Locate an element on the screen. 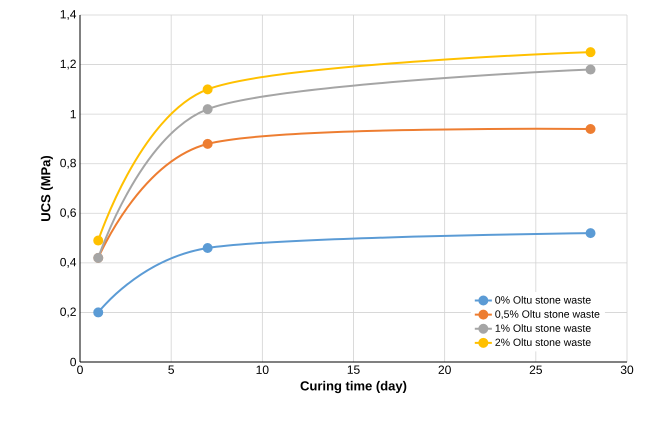  x-tick-label: 10 is located at coordinates (262, 370).